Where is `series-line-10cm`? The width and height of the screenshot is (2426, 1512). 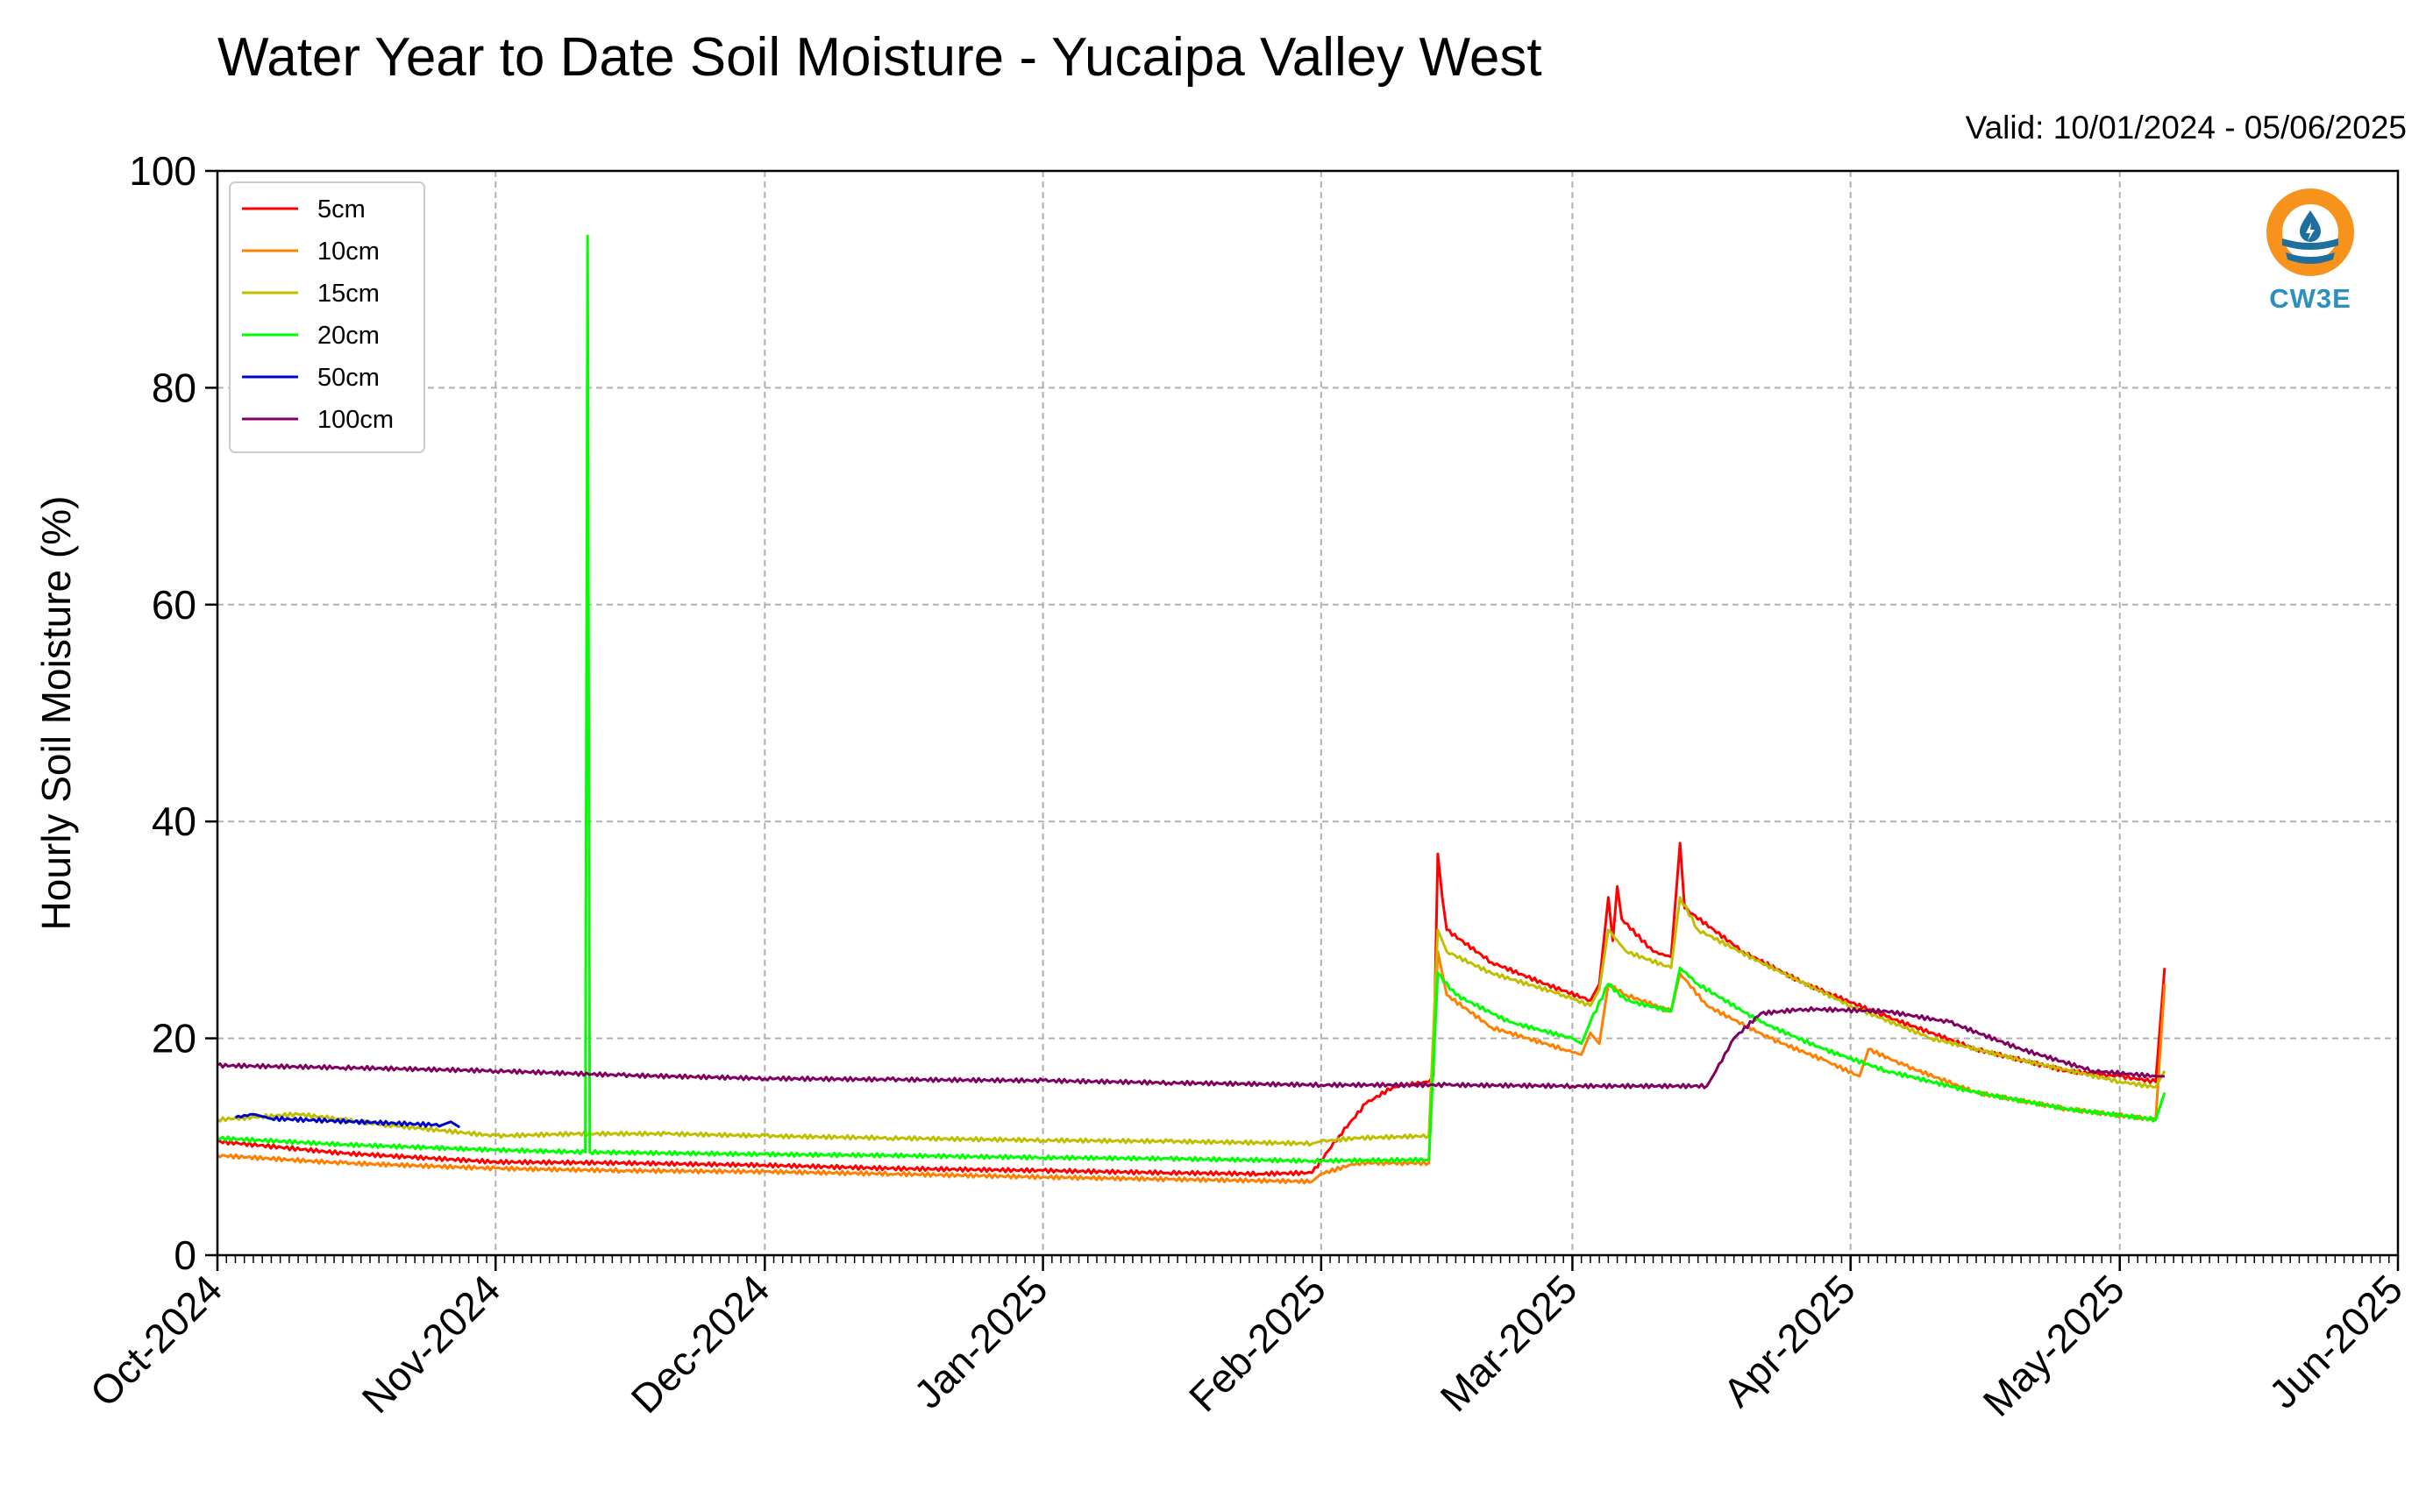 series-line-10cm is located at coordinates (1191, 1067).